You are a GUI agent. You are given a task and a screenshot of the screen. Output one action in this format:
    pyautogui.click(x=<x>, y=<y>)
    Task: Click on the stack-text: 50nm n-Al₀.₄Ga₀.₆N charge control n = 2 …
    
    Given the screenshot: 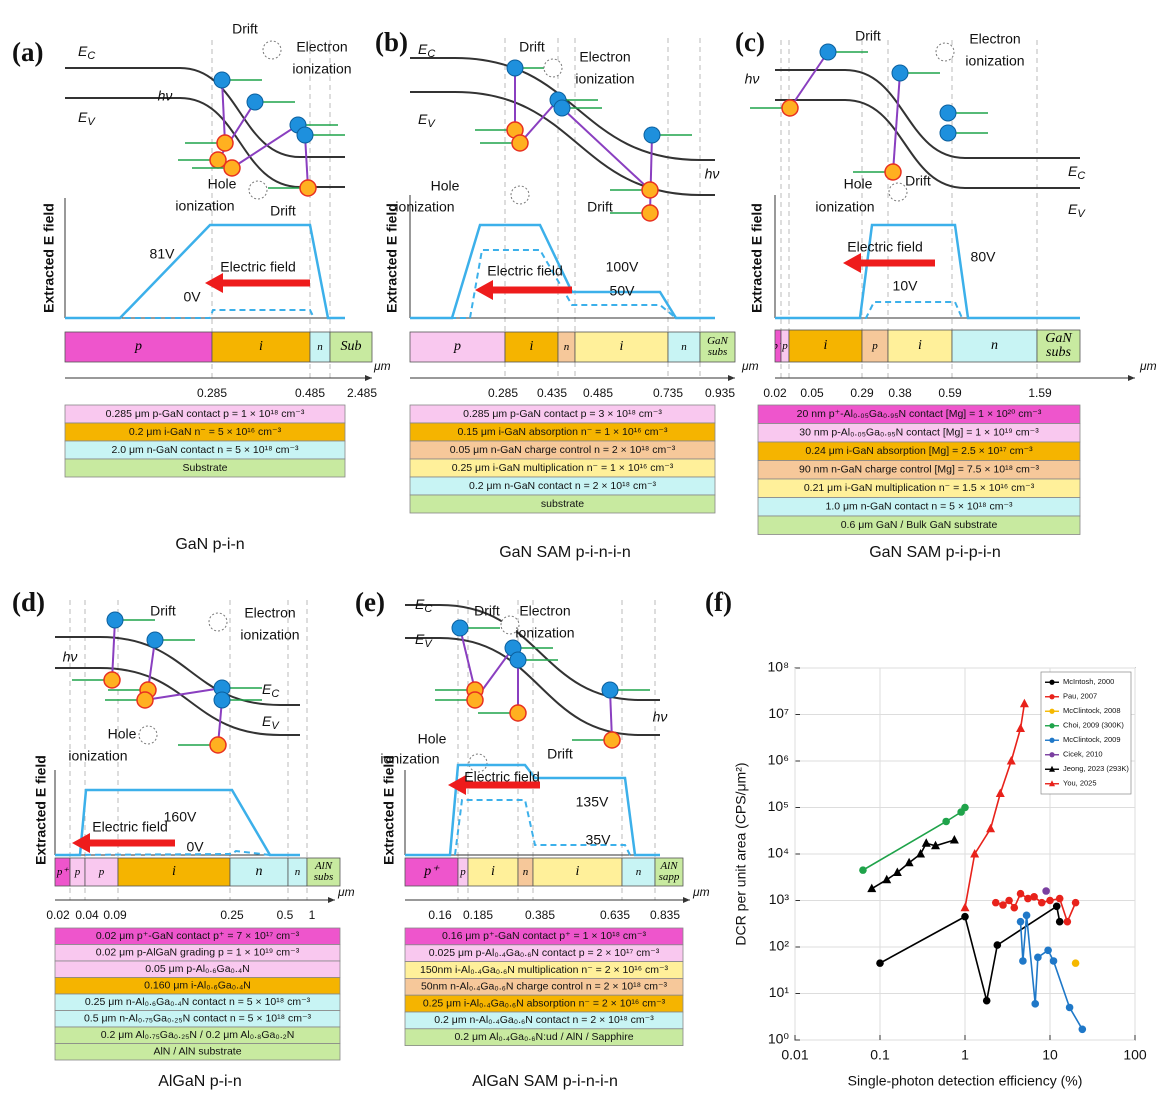 What is the action you would take?
    pyautogui.click(x=544, y=987)
    